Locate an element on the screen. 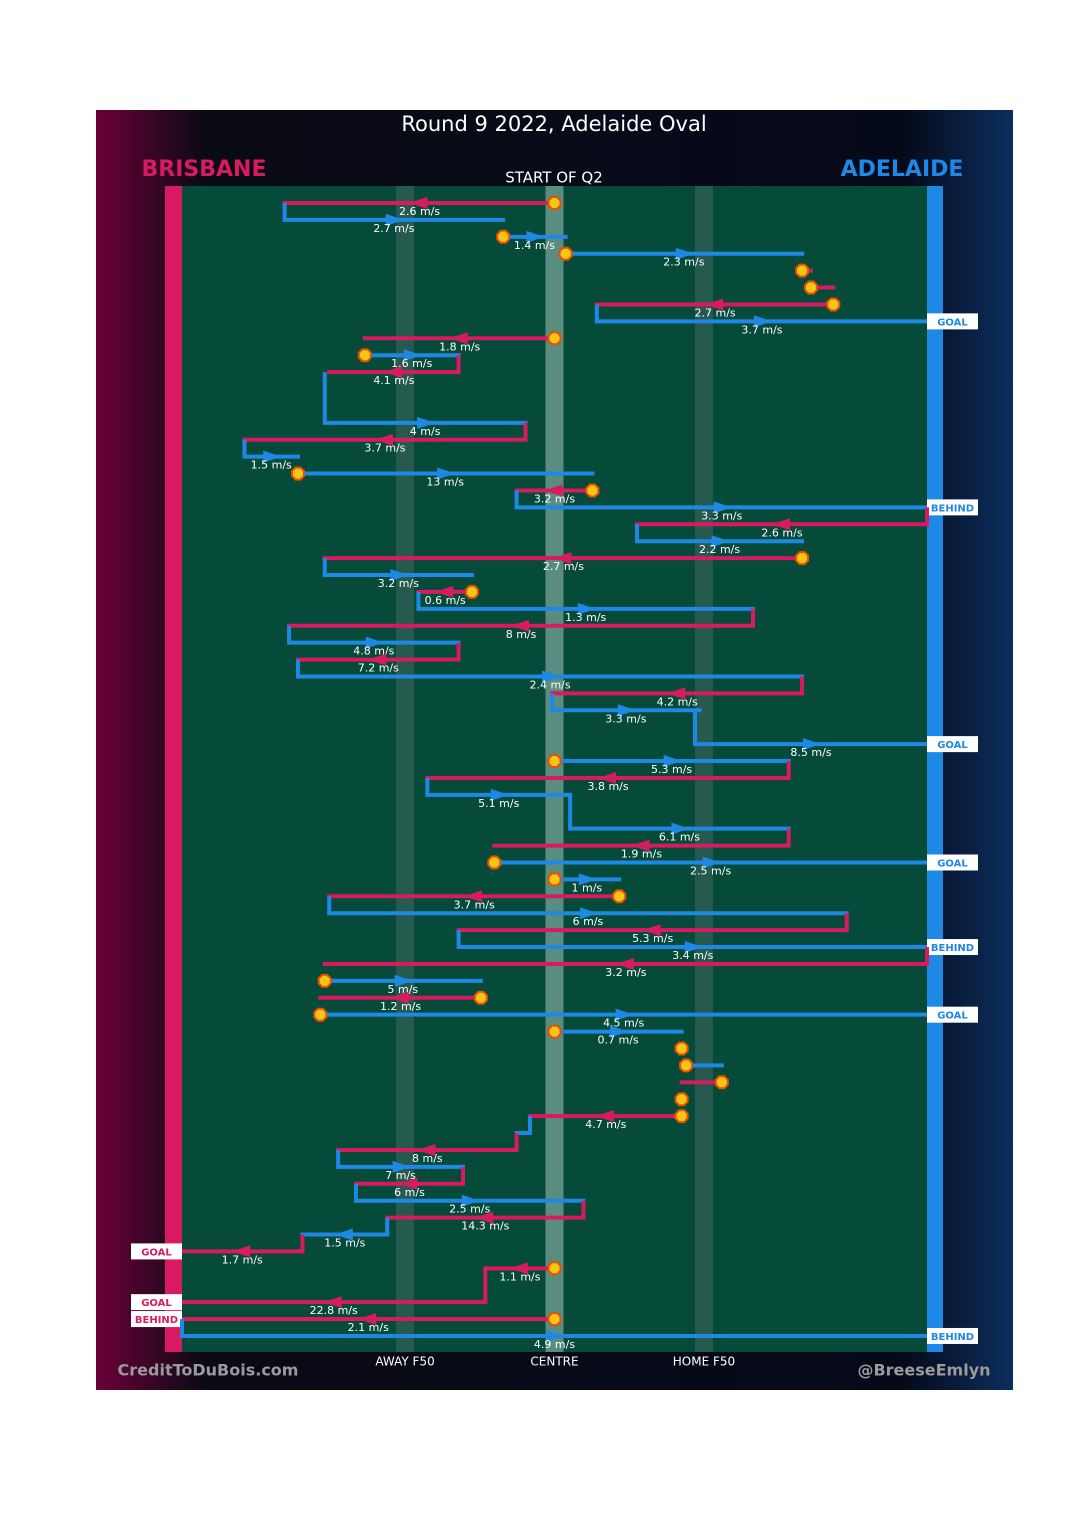 This screenshot has width=1080, height=1519. credit: CreditToDuBois.com is located at coordinates (208, 1370).